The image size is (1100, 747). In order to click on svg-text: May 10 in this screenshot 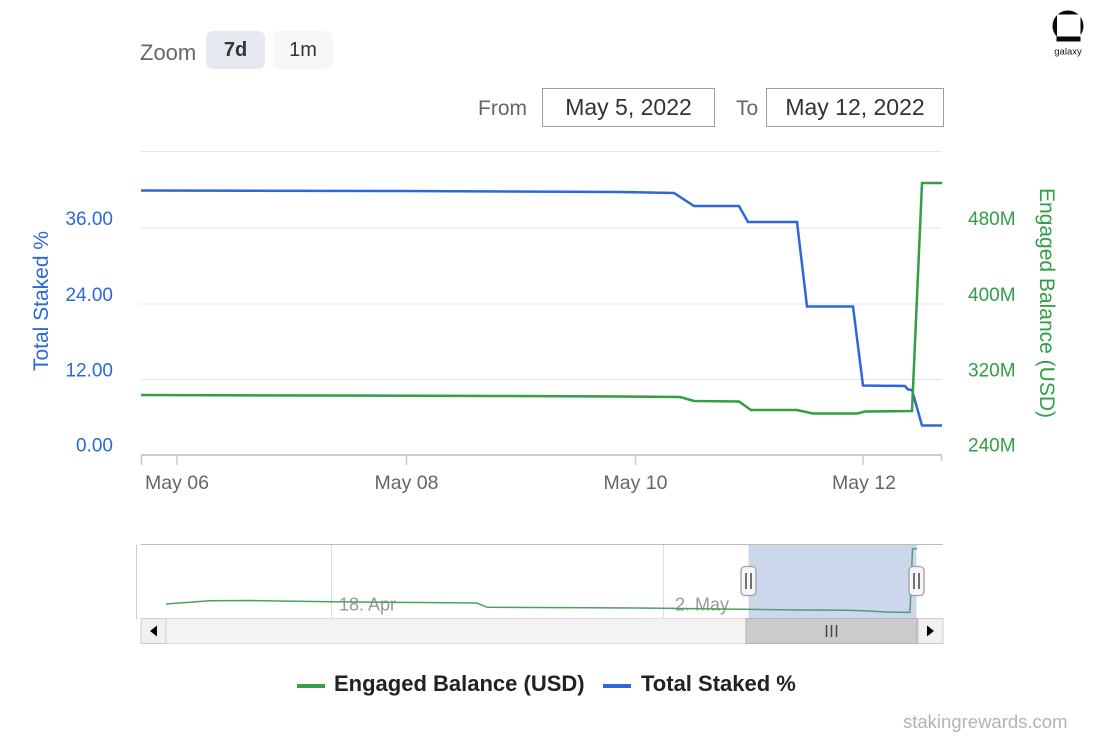, I will do `click(636, 483)`.